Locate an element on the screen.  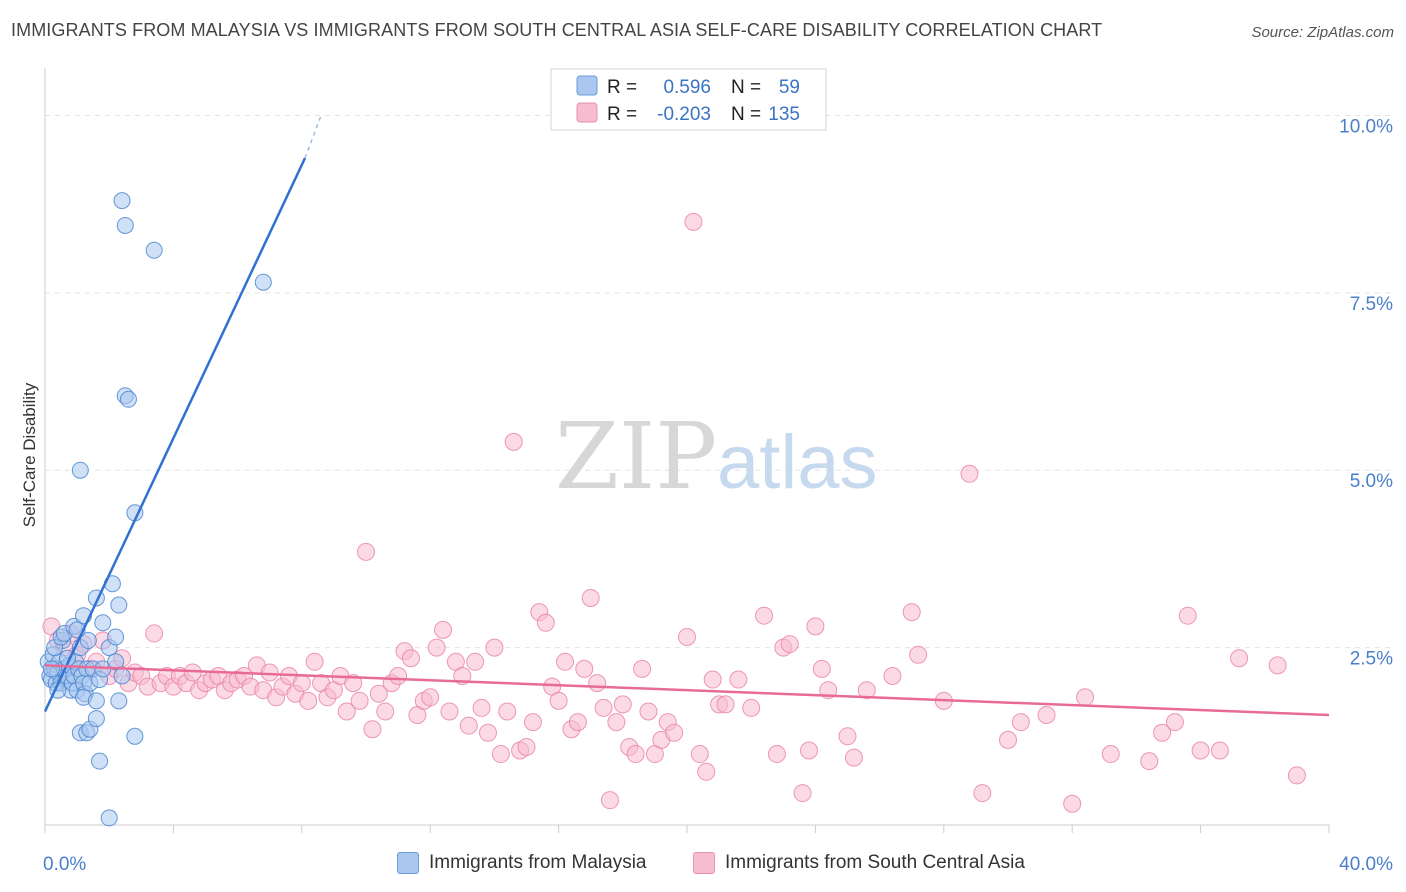
legend-r-label-2: R = is located at coordinates (622, 114).